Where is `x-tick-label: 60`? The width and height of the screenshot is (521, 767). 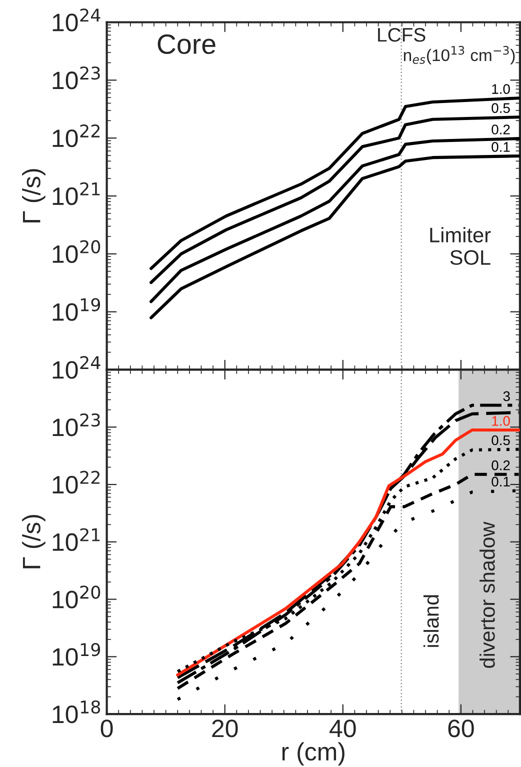 x-tick-label: 60 is located at coordinates (461, 729).